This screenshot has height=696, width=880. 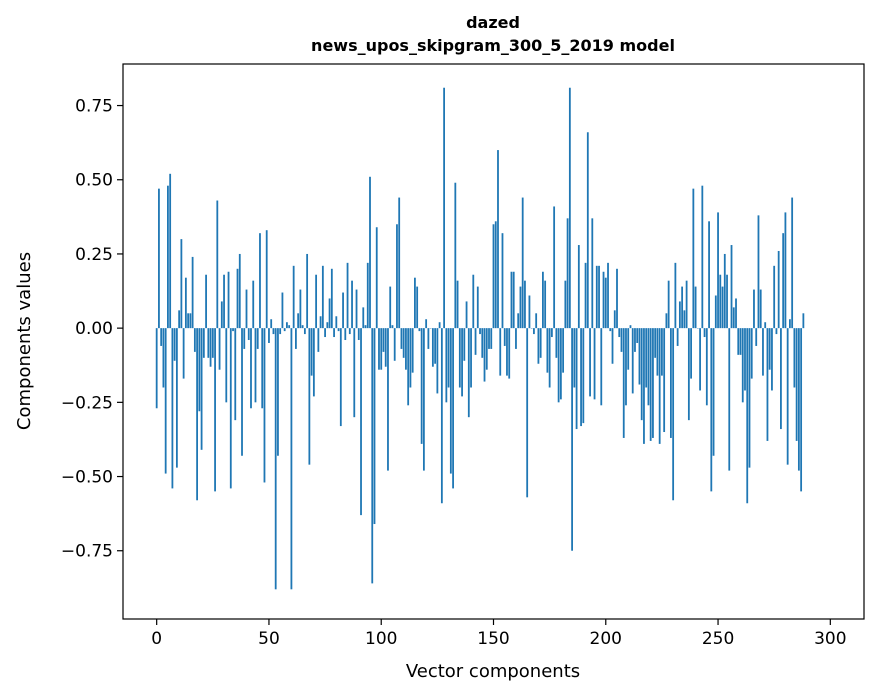 What do you see at coordinates (94, 329) in the screenshot?
I see `y-tick-label: 0.00` at bounding box center [94, 329].